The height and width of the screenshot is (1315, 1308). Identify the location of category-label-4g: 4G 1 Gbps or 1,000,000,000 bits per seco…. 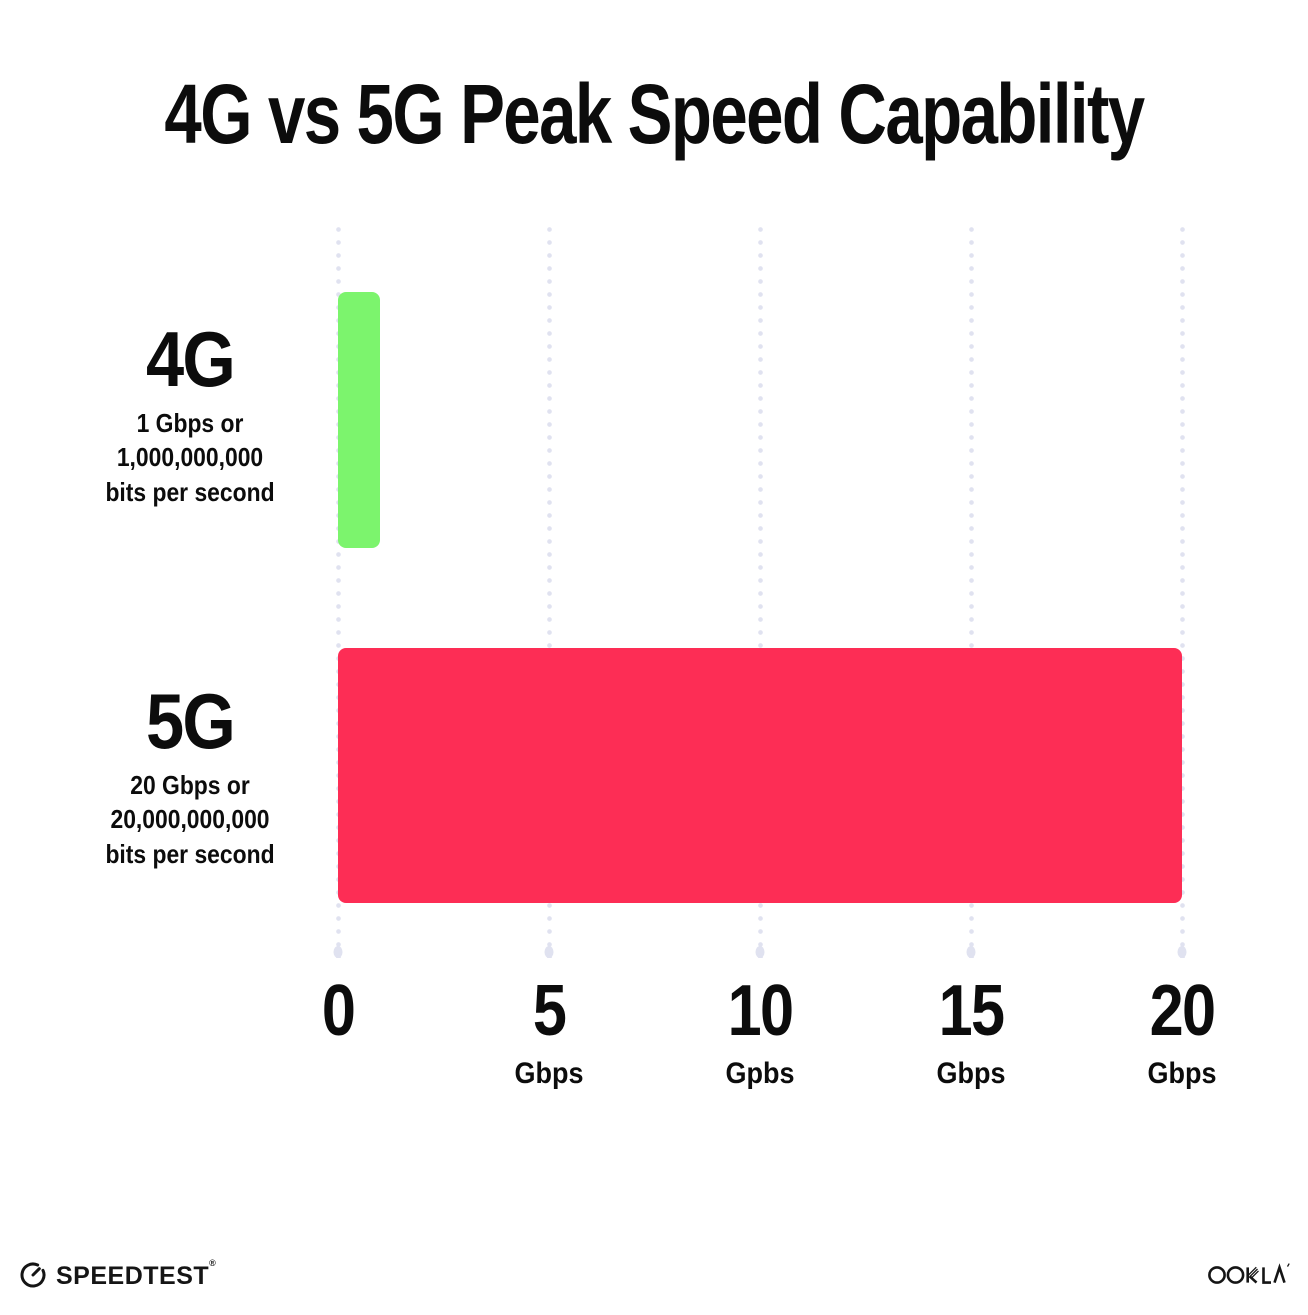
(190, 414).